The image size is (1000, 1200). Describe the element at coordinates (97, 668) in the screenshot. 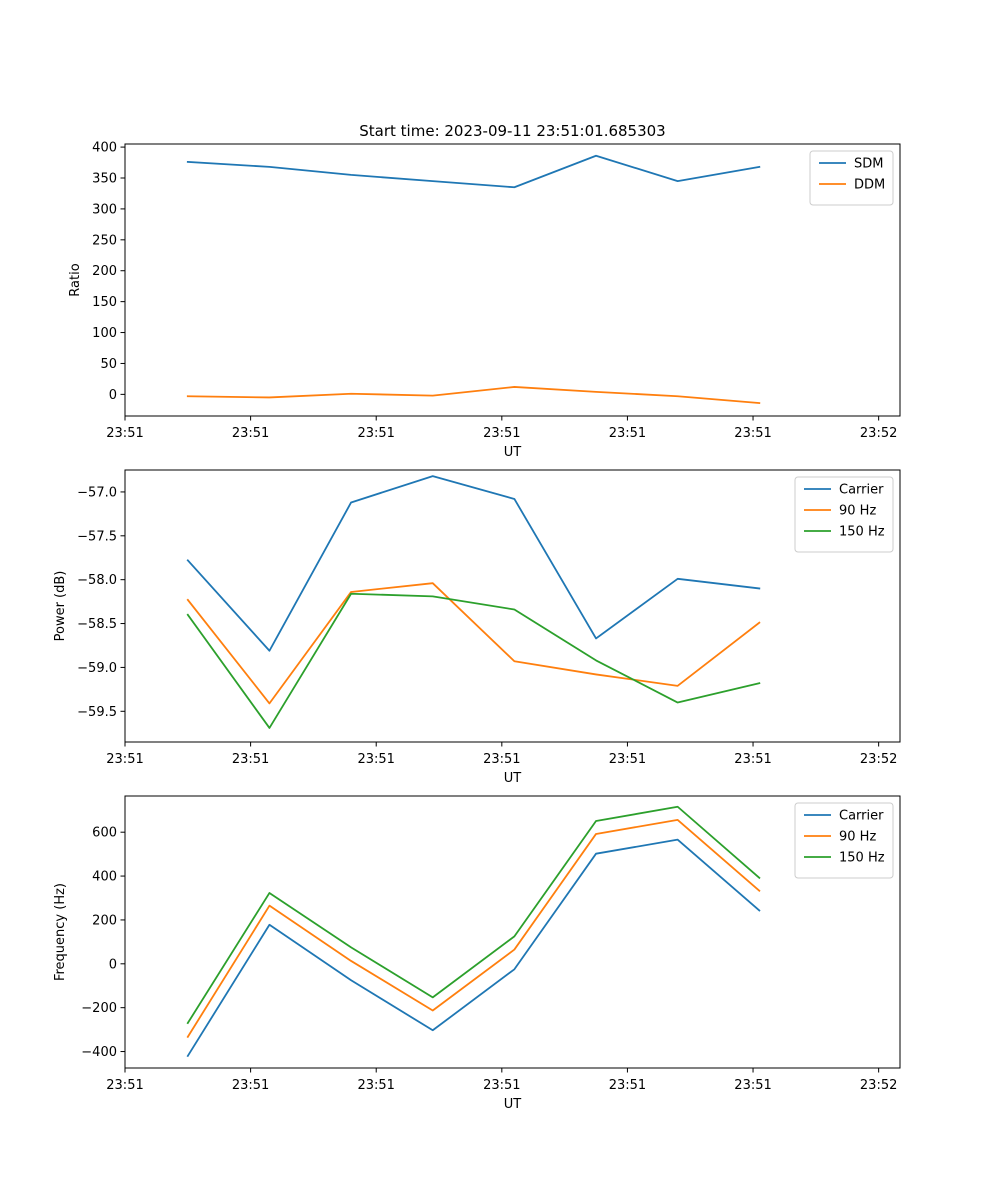

I see `y-tick-label: −59.0` at that location.